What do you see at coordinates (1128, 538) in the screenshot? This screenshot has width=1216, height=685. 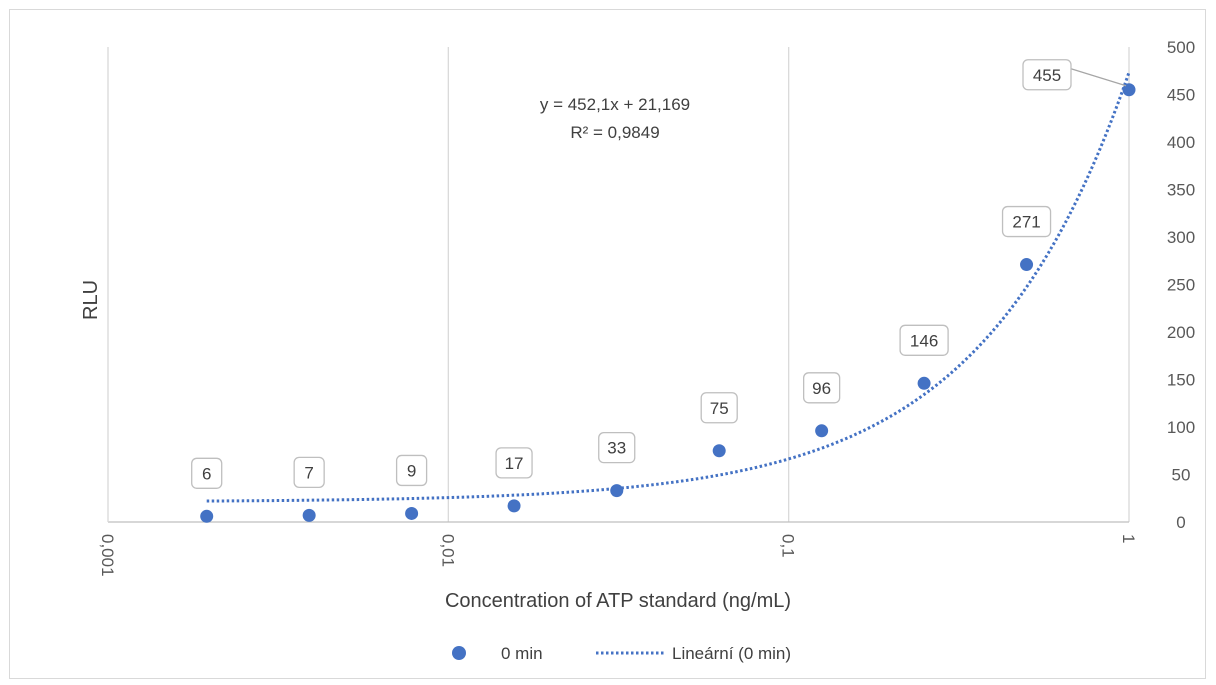 I see `x-tick-label: 1` at bounding box center [1128, 538].